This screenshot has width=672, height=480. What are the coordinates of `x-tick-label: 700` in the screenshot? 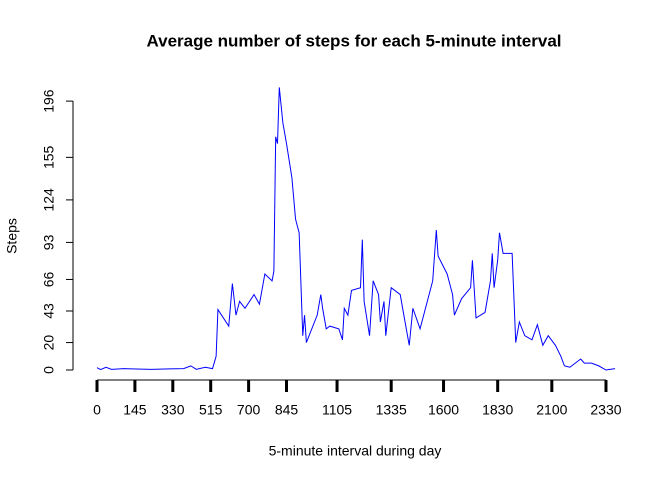 It's located at (249, 410).